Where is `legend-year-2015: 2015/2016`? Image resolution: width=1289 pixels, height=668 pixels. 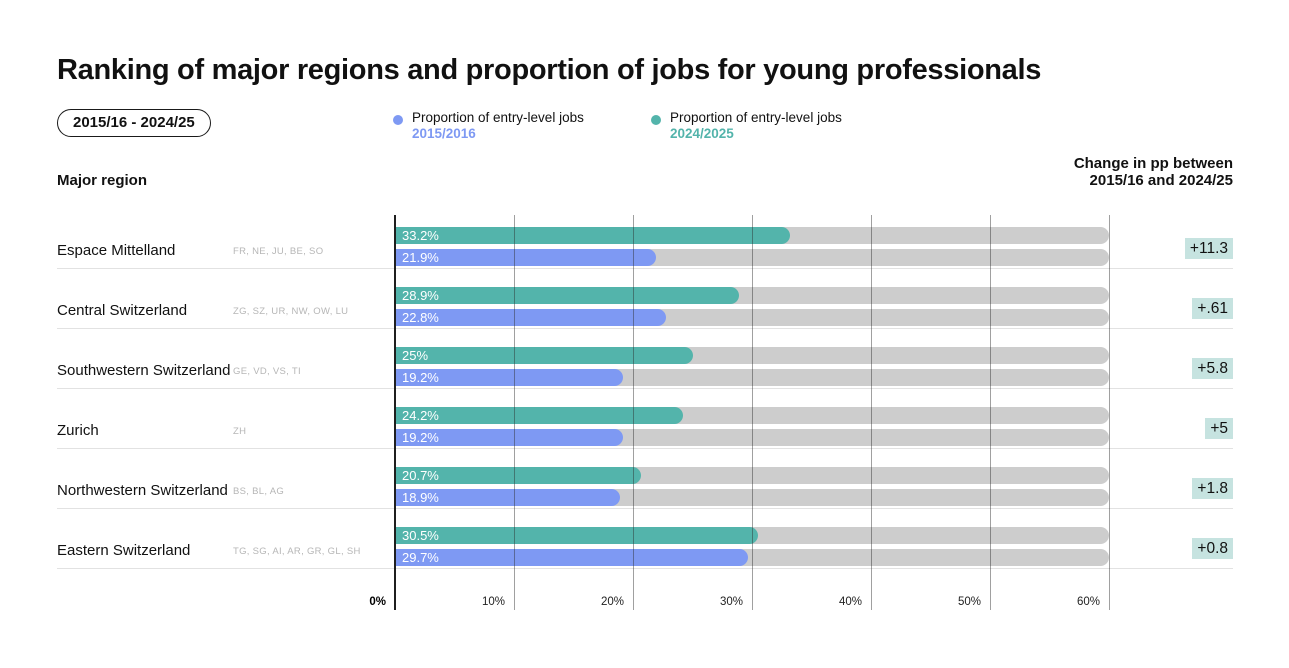
legend-year-2015: 2015/2016 is located at coordinates (444, 133).